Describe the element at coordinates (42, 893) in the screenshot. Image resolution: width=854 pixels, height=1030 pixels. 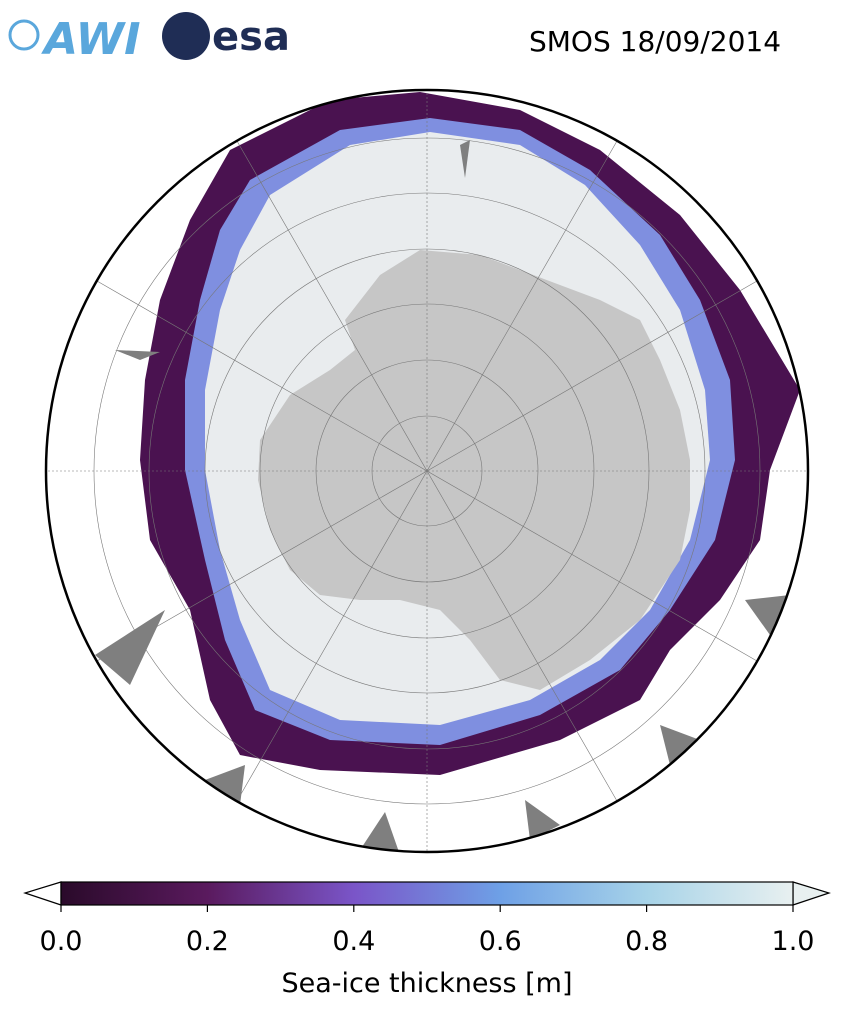
I see `colorbar-extend-low` at that location.